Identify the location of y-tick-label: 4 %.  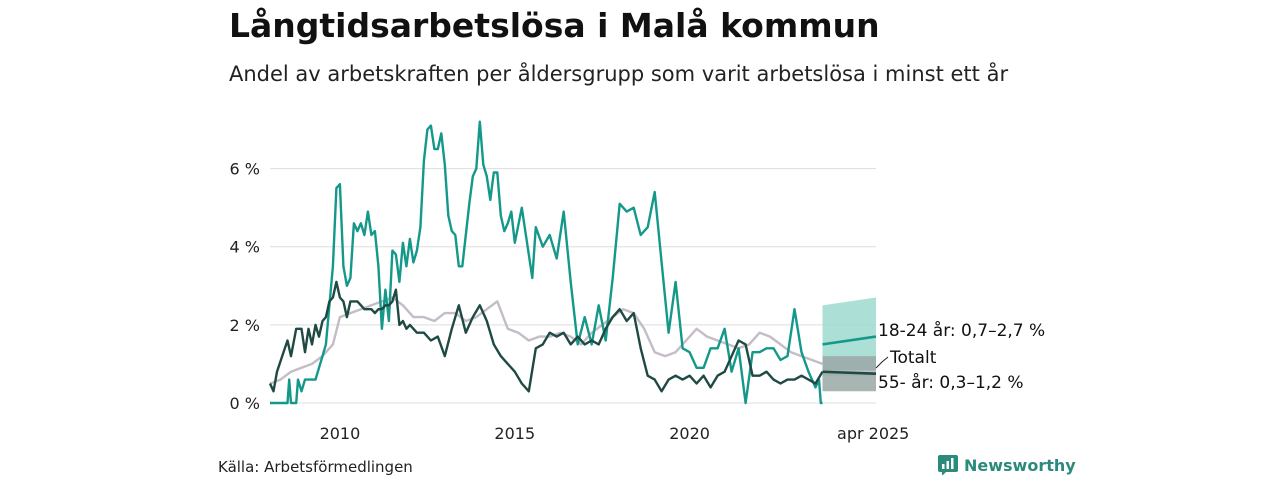
(245, 247).